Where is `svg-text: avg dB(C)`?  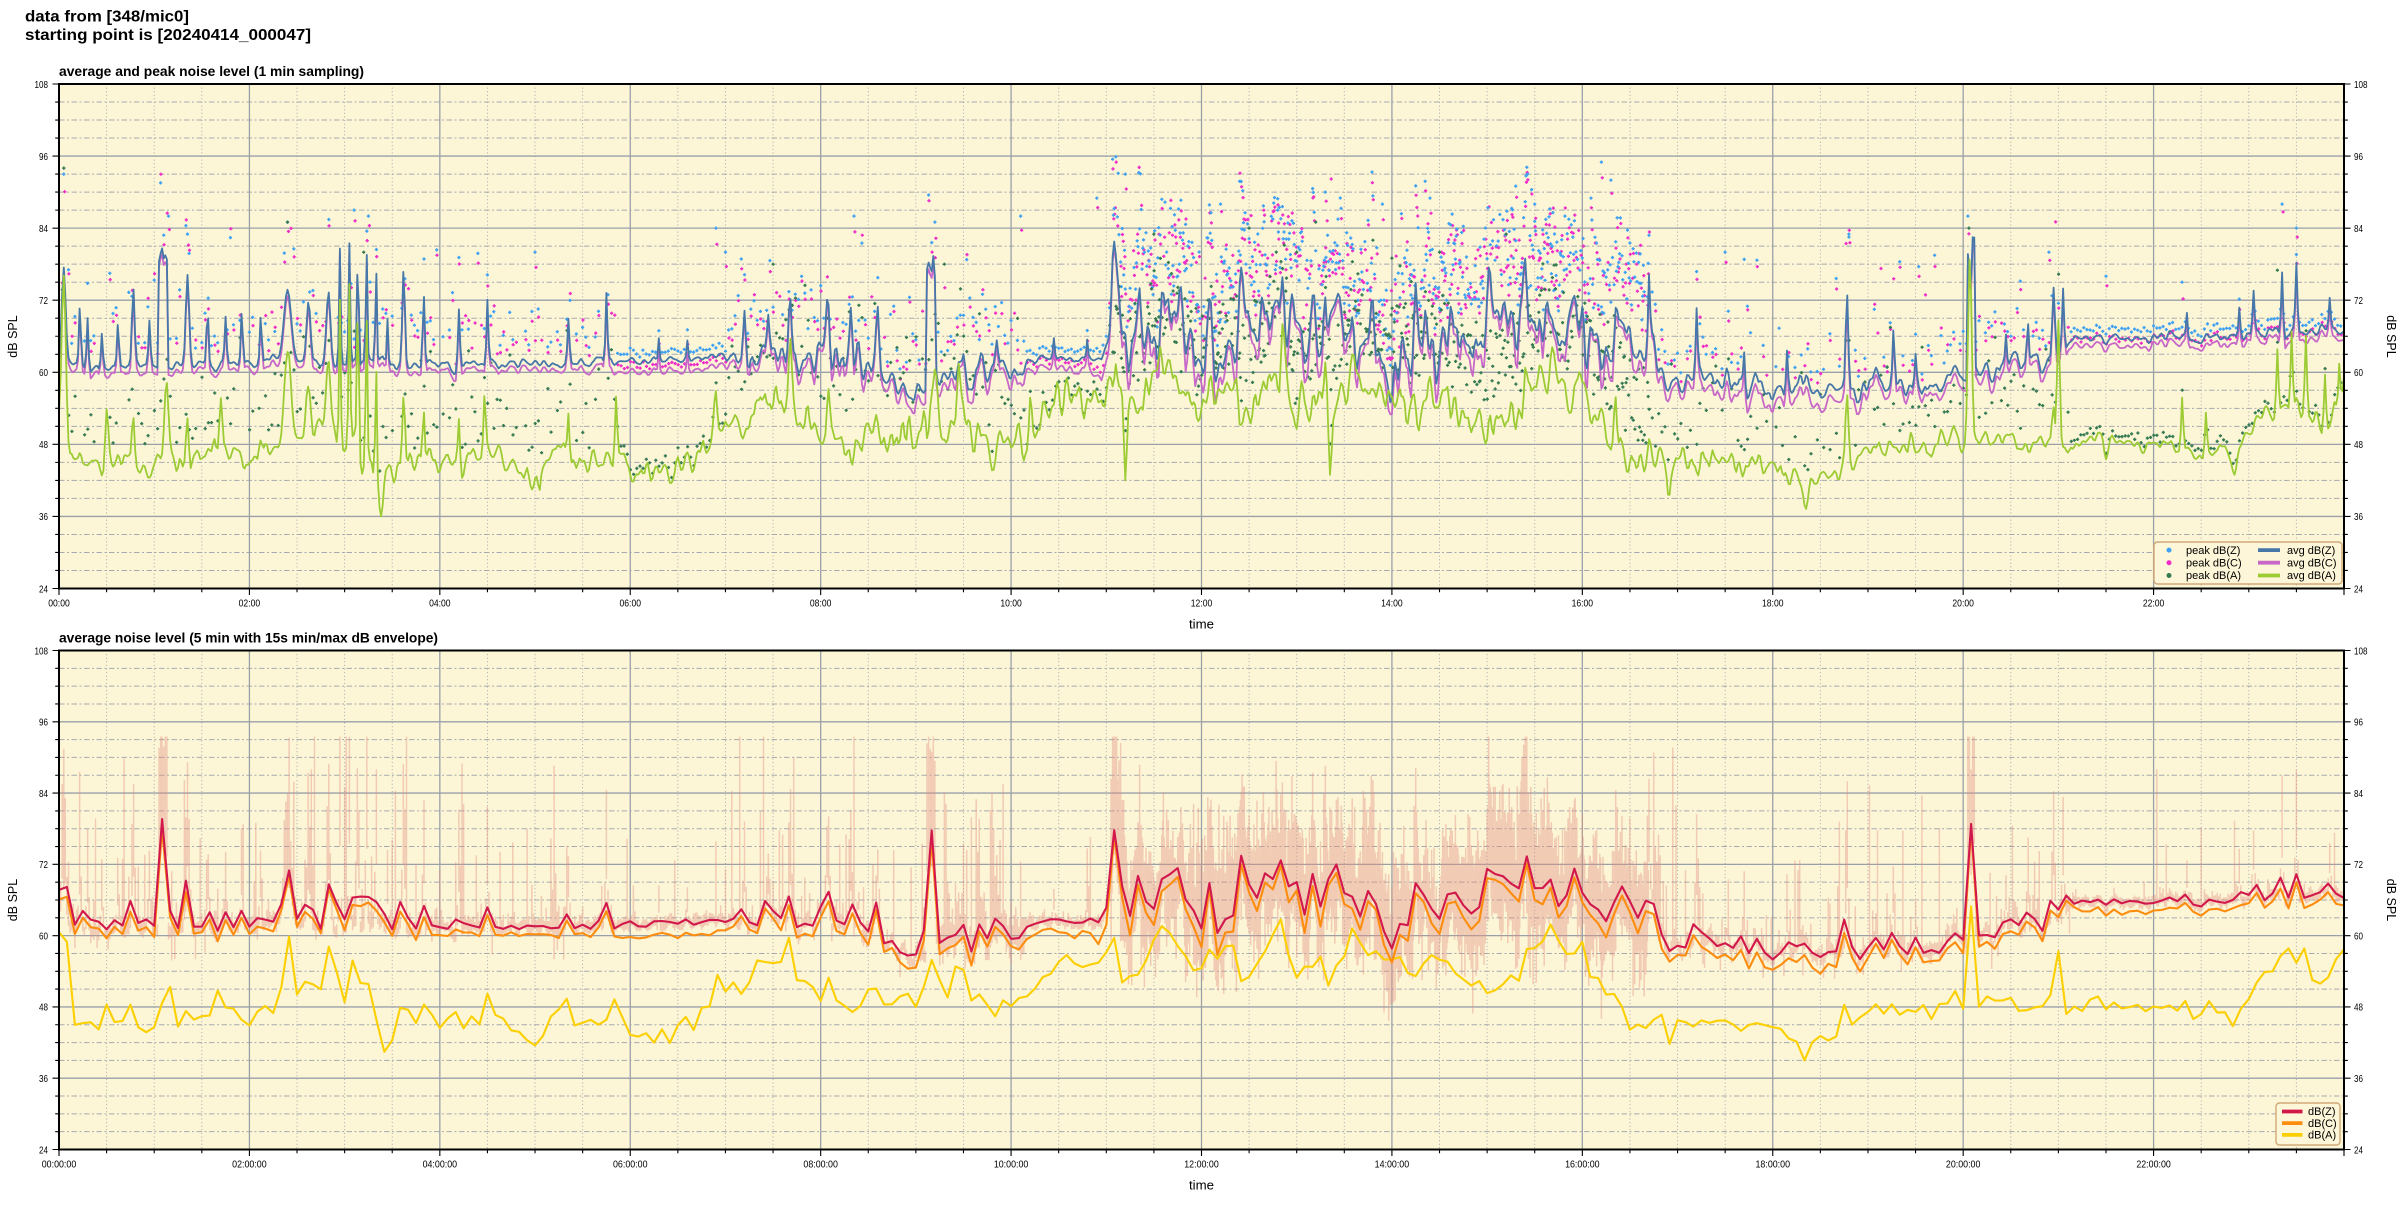
svg-text: avg dB(C) is located at coordinates (2312, 563).